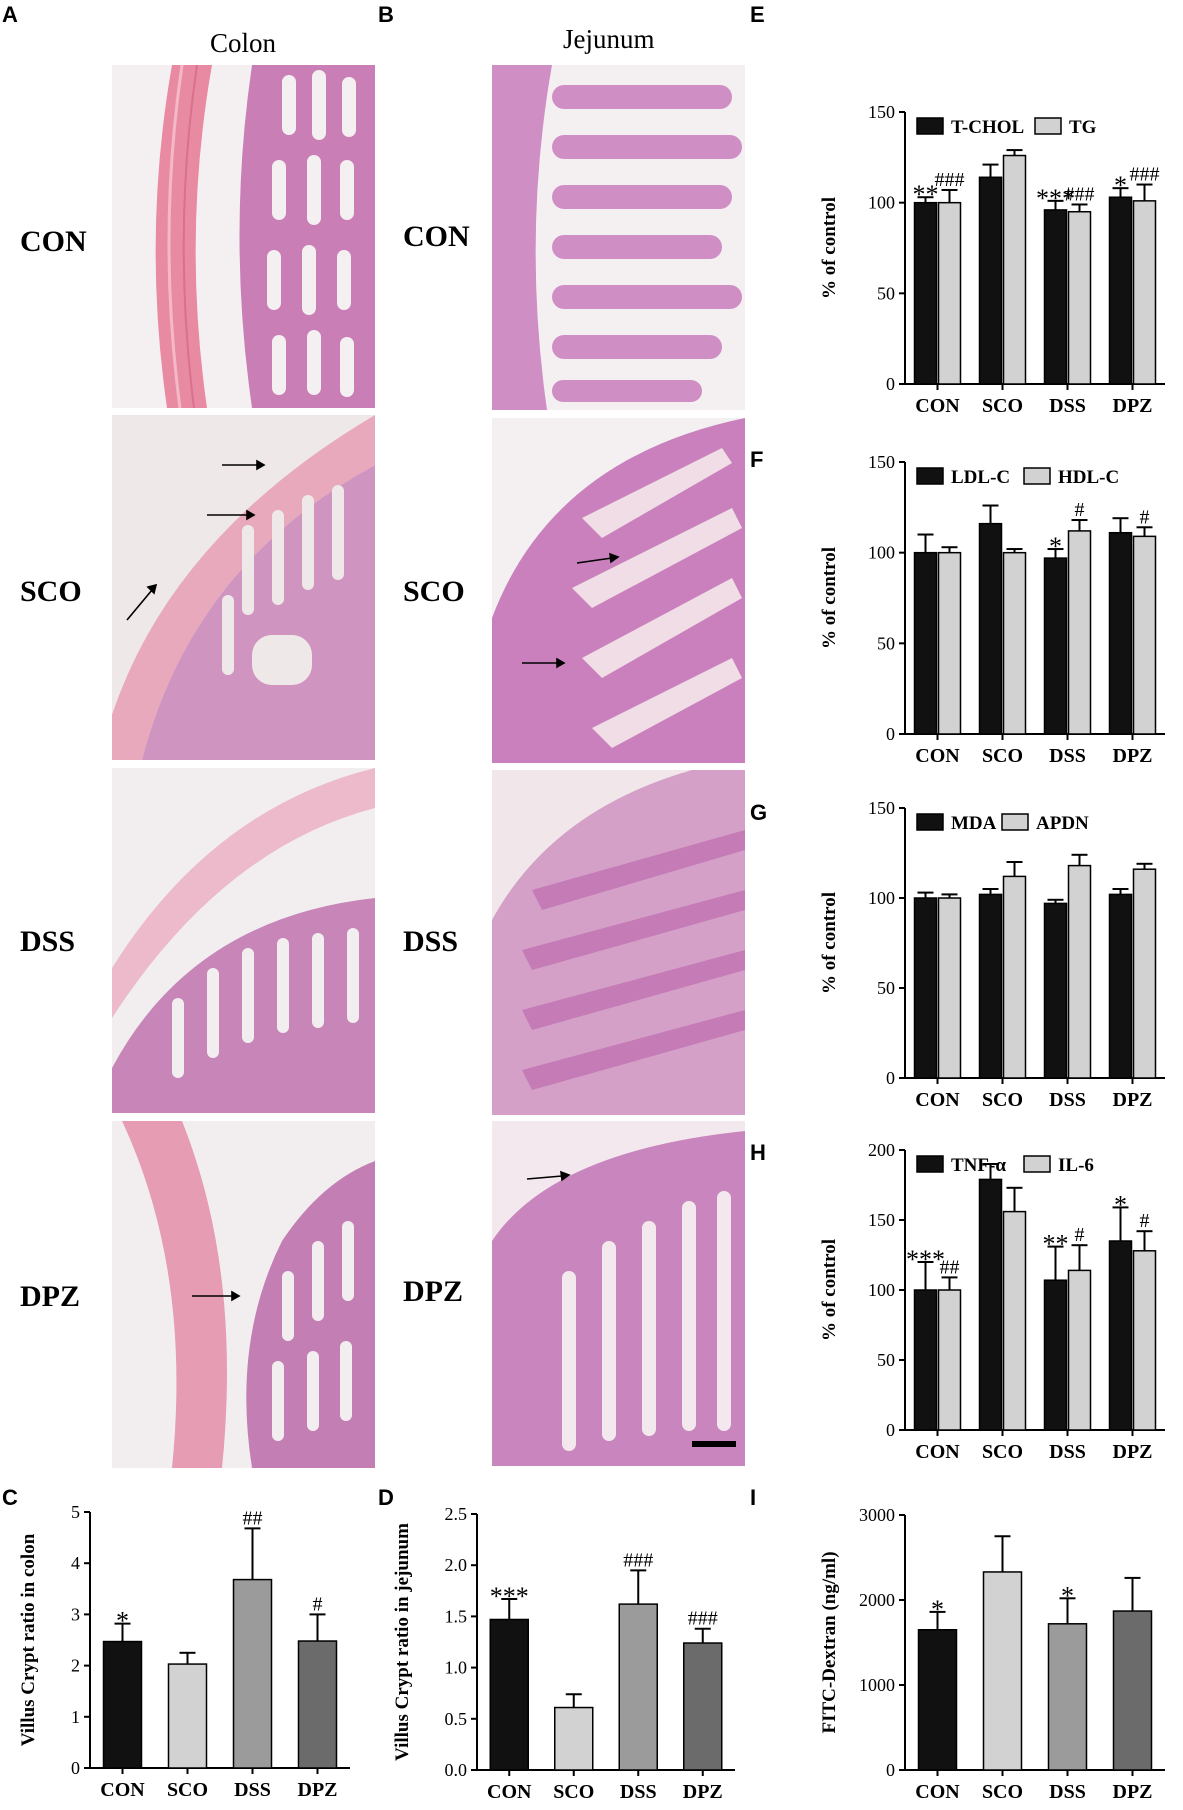  Describe the element at coordinates (978, 1165) in the screenshot. I see `legend-label: TNF-α` at that location.